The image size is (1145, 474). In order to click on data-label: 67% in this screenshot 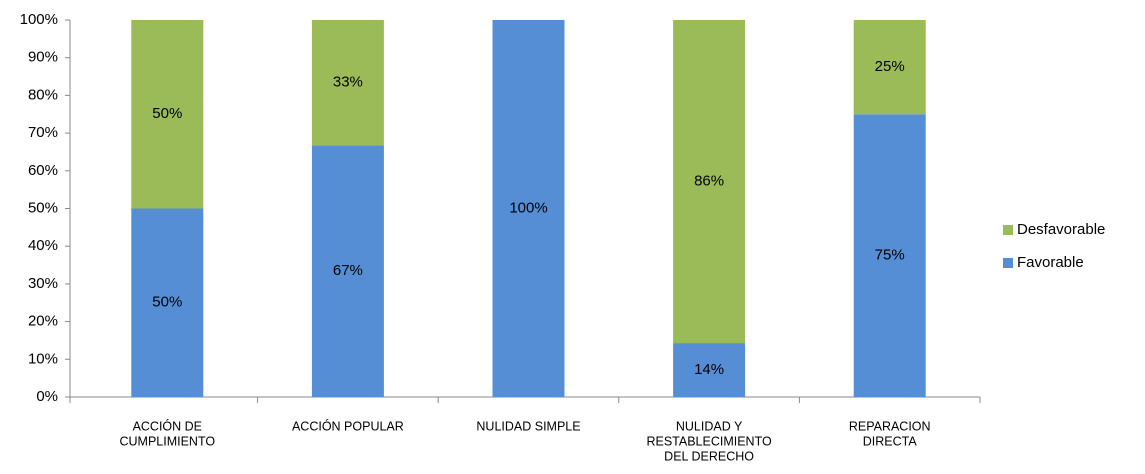, I will do `click(348, 270)`.